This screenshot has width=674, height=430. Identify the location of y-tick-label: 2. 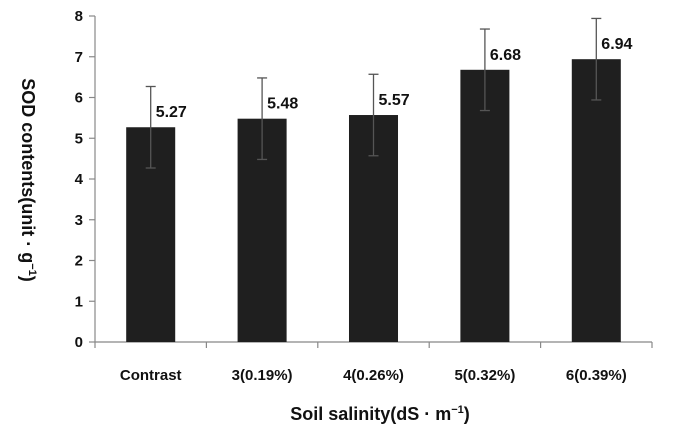
(79, 261).